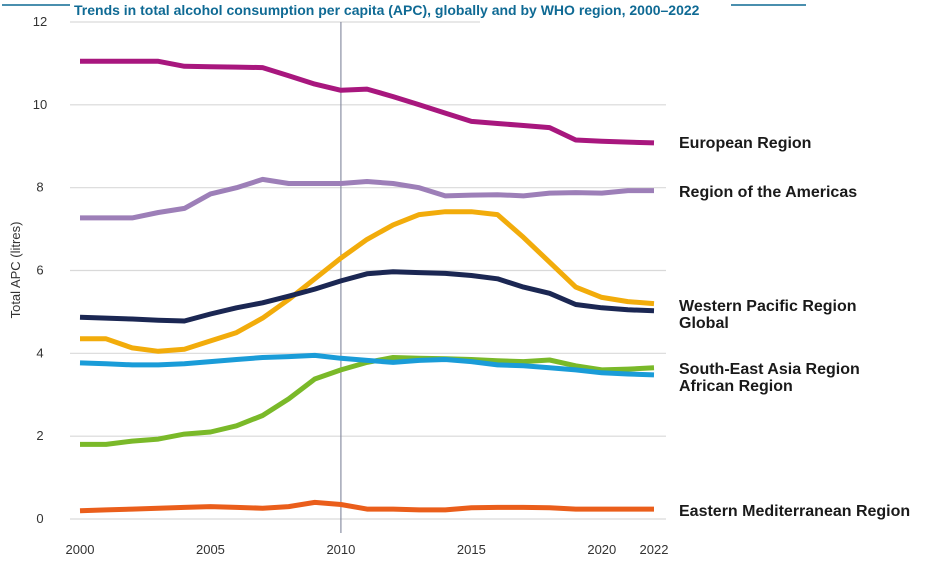 The height and width of the screenshot is (563, 928). I want to click on series-line-african-region, so click(367, 365).